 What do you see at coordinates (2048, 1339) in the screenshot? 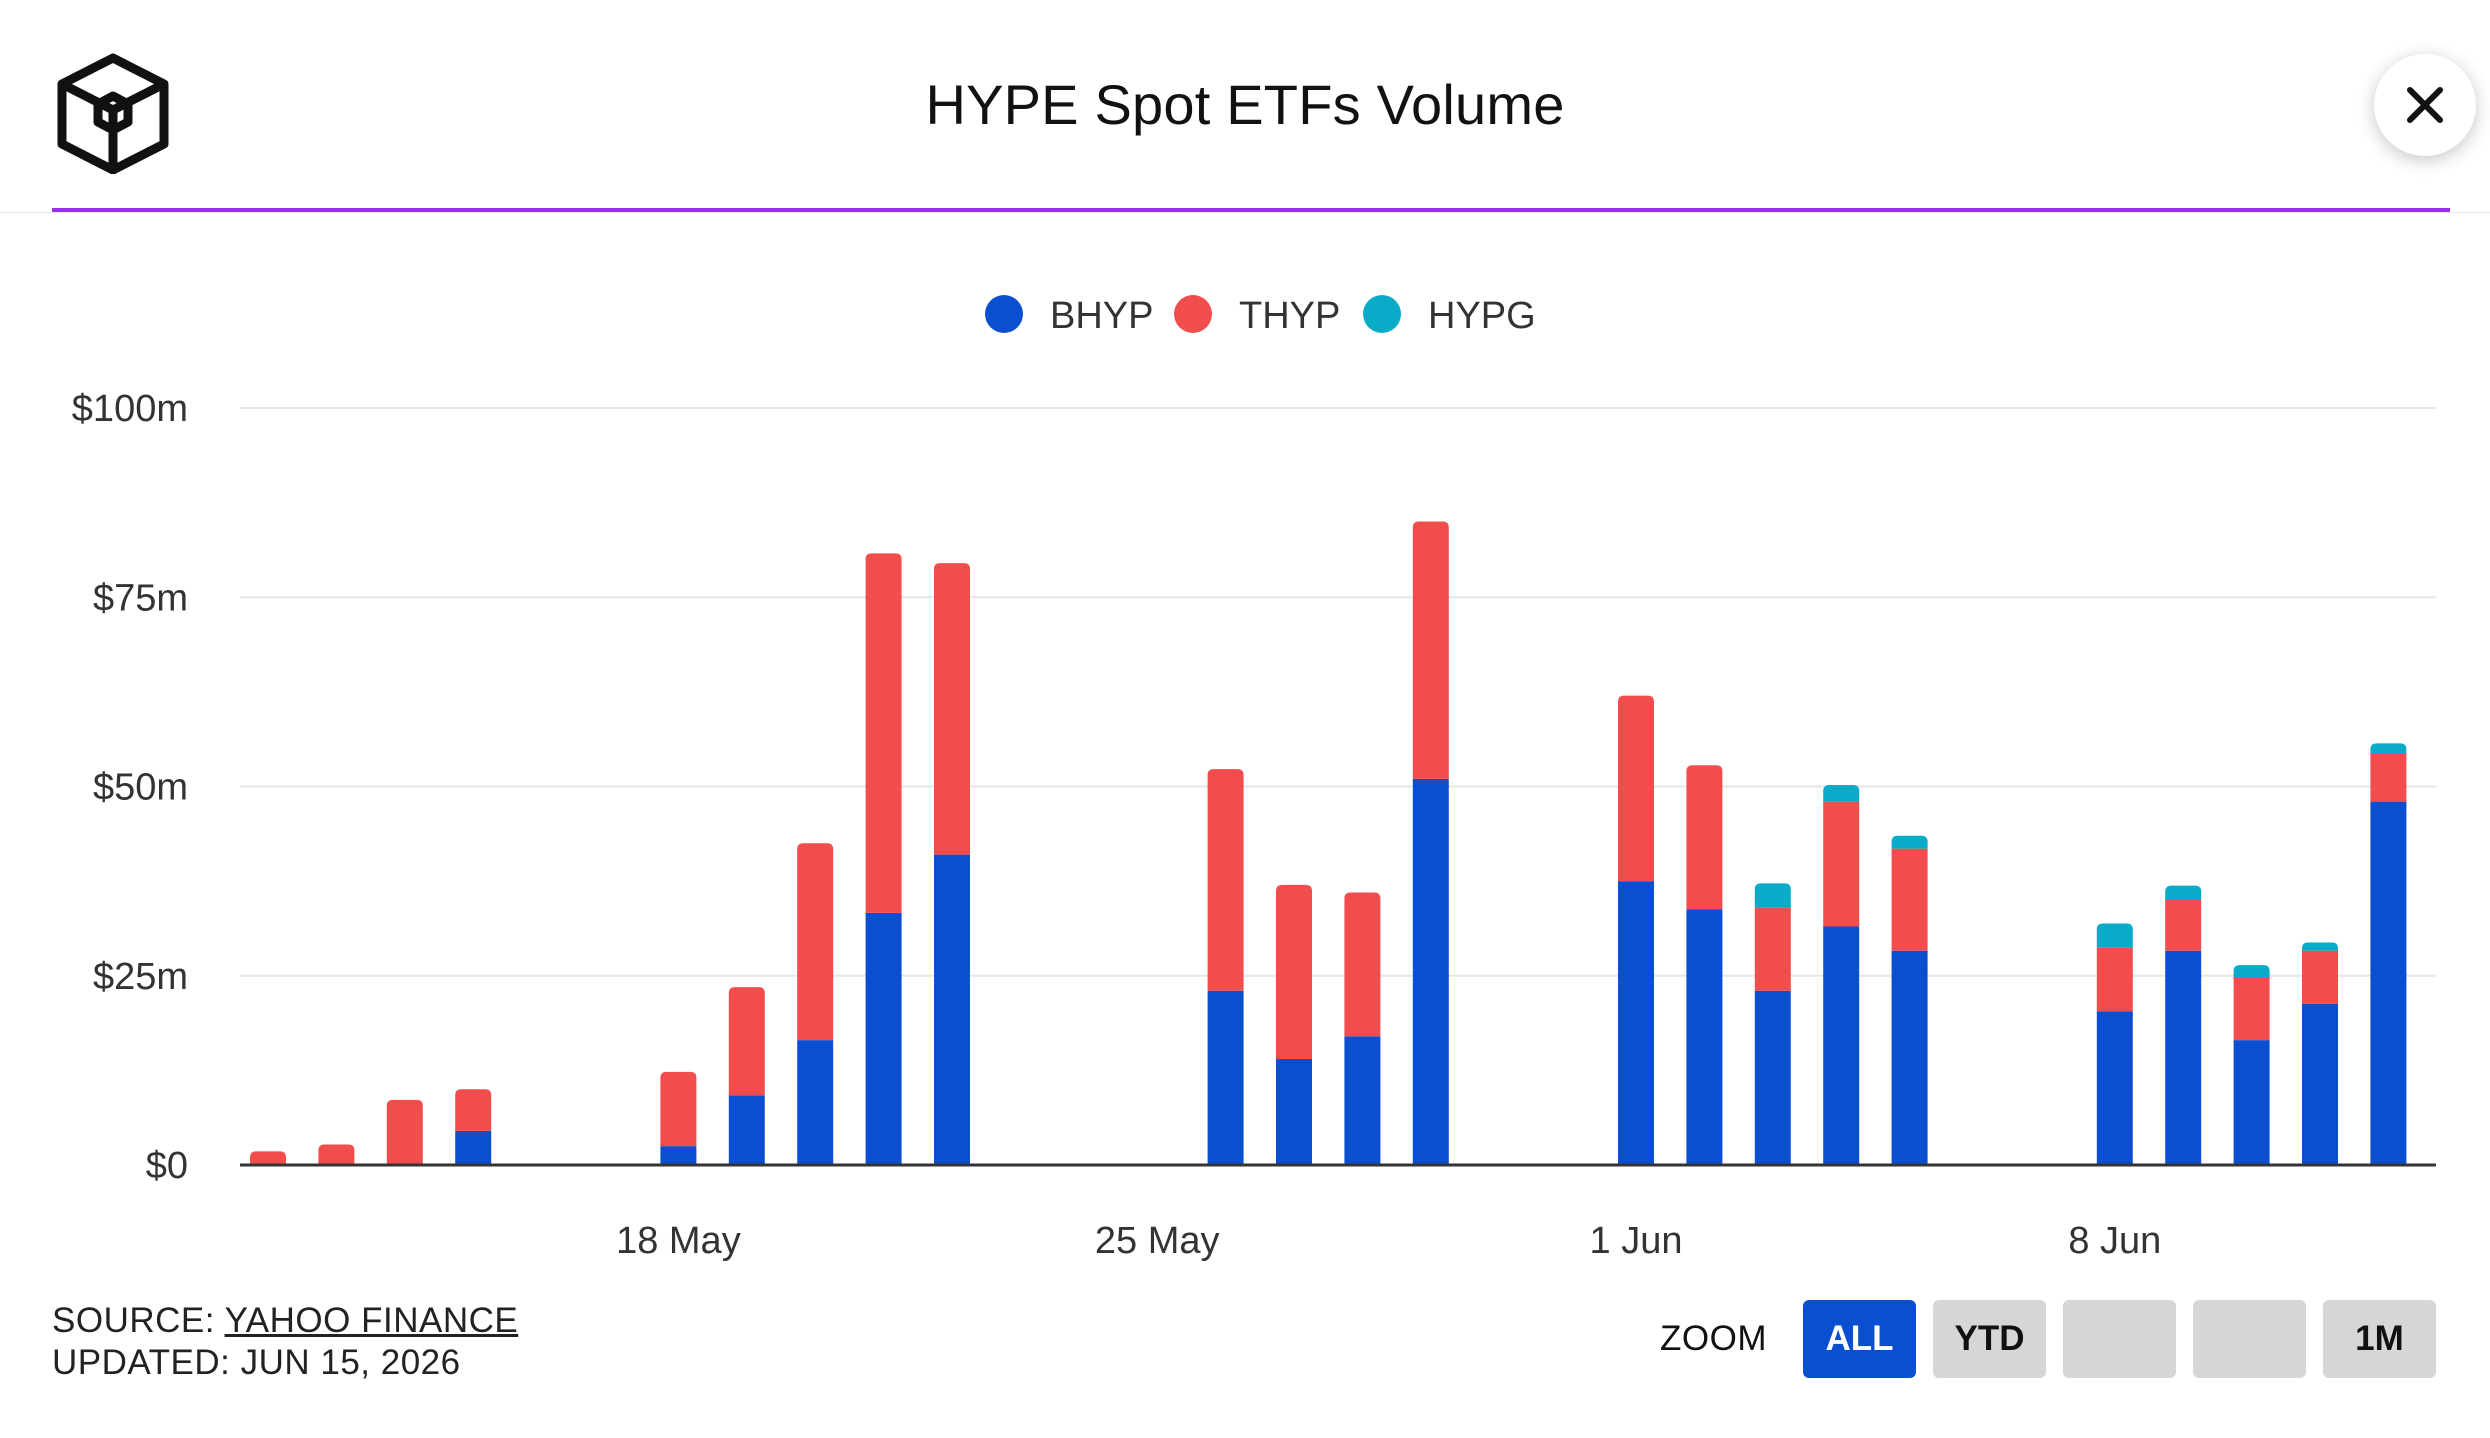
I see `zoom-controls: ZOOM ALL YTD 1M` at bounding box center [2048, 1339].